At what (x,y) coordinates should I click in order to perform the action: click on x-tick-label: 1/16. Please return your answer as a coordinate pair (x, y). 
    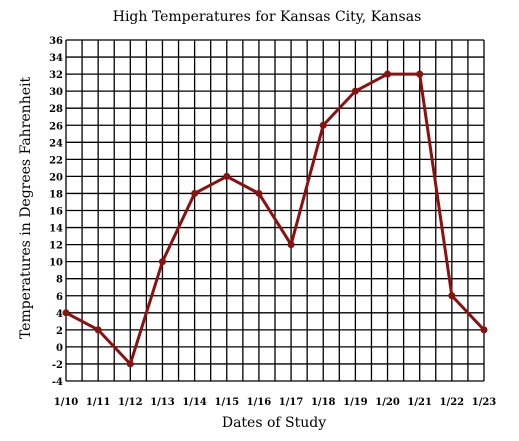
    Looking at the image, I should click on (259, 402).